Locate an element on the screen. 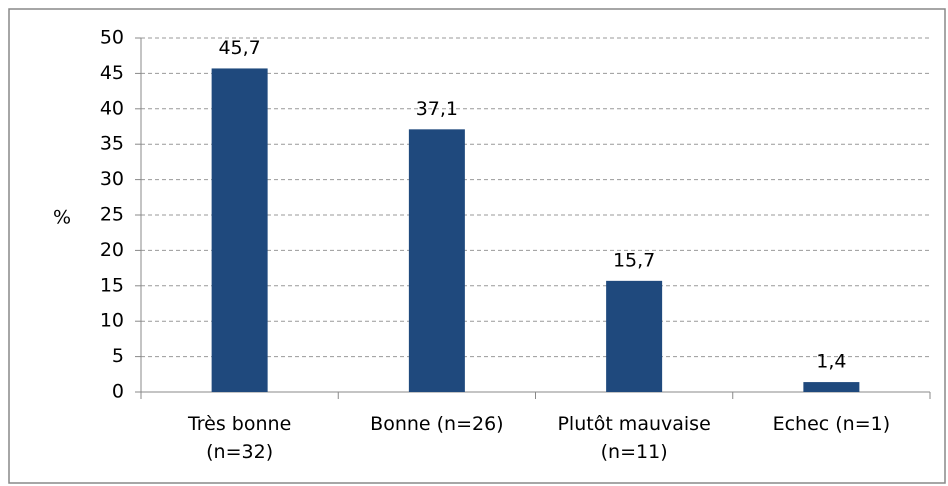 The width and height of the screenshot is (948, 486). y-tick-label: 40 is located at coordinates (112, 108).